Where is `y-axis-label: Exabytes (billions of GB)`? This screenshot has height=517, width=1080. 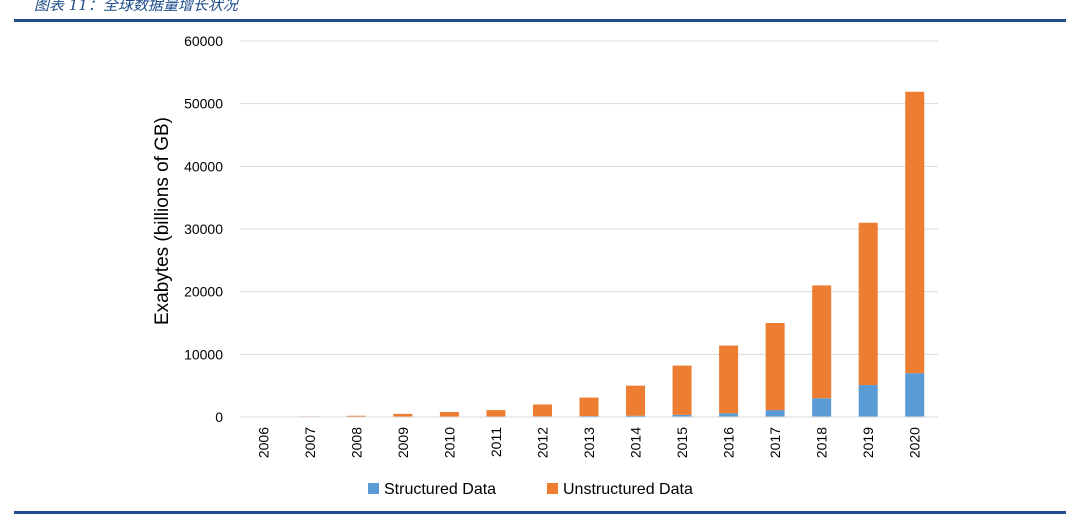 y-axis-label: Exabytes (billions of GB) is located at coordinates (162, 221).